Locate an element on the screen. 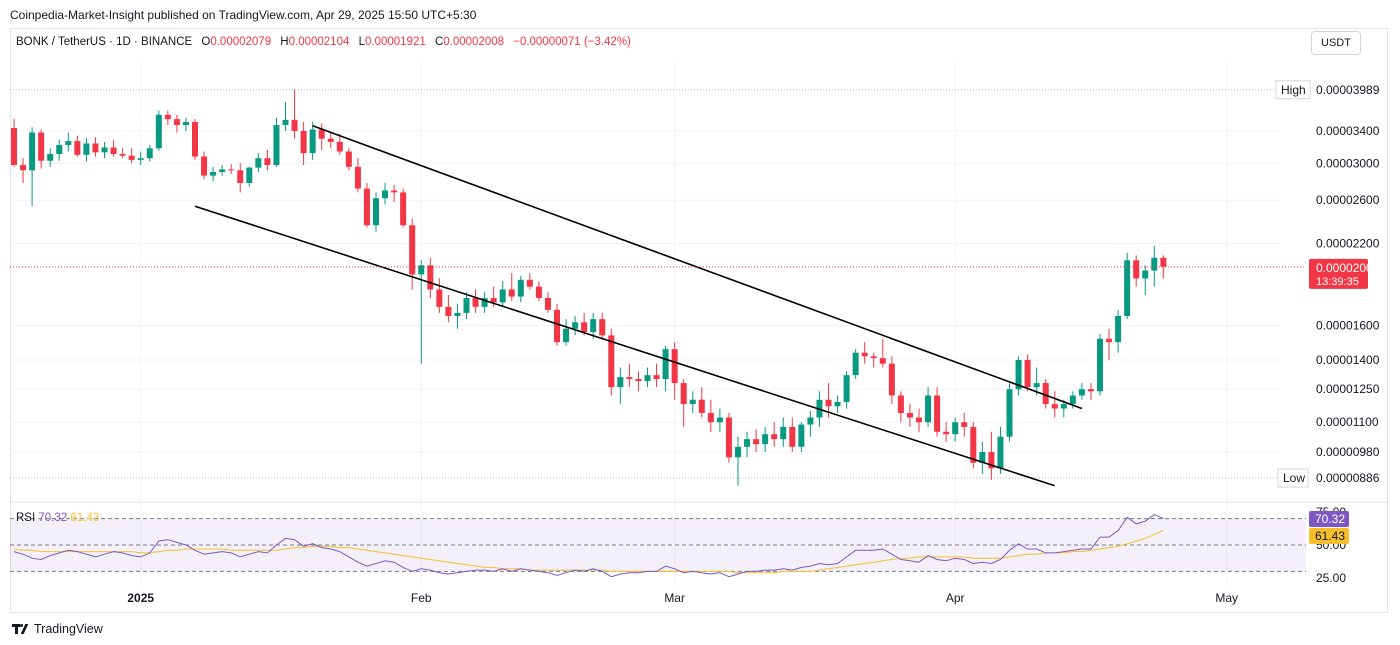  rsi-legend-value: 70.32 is located at coordinates (54, 518).